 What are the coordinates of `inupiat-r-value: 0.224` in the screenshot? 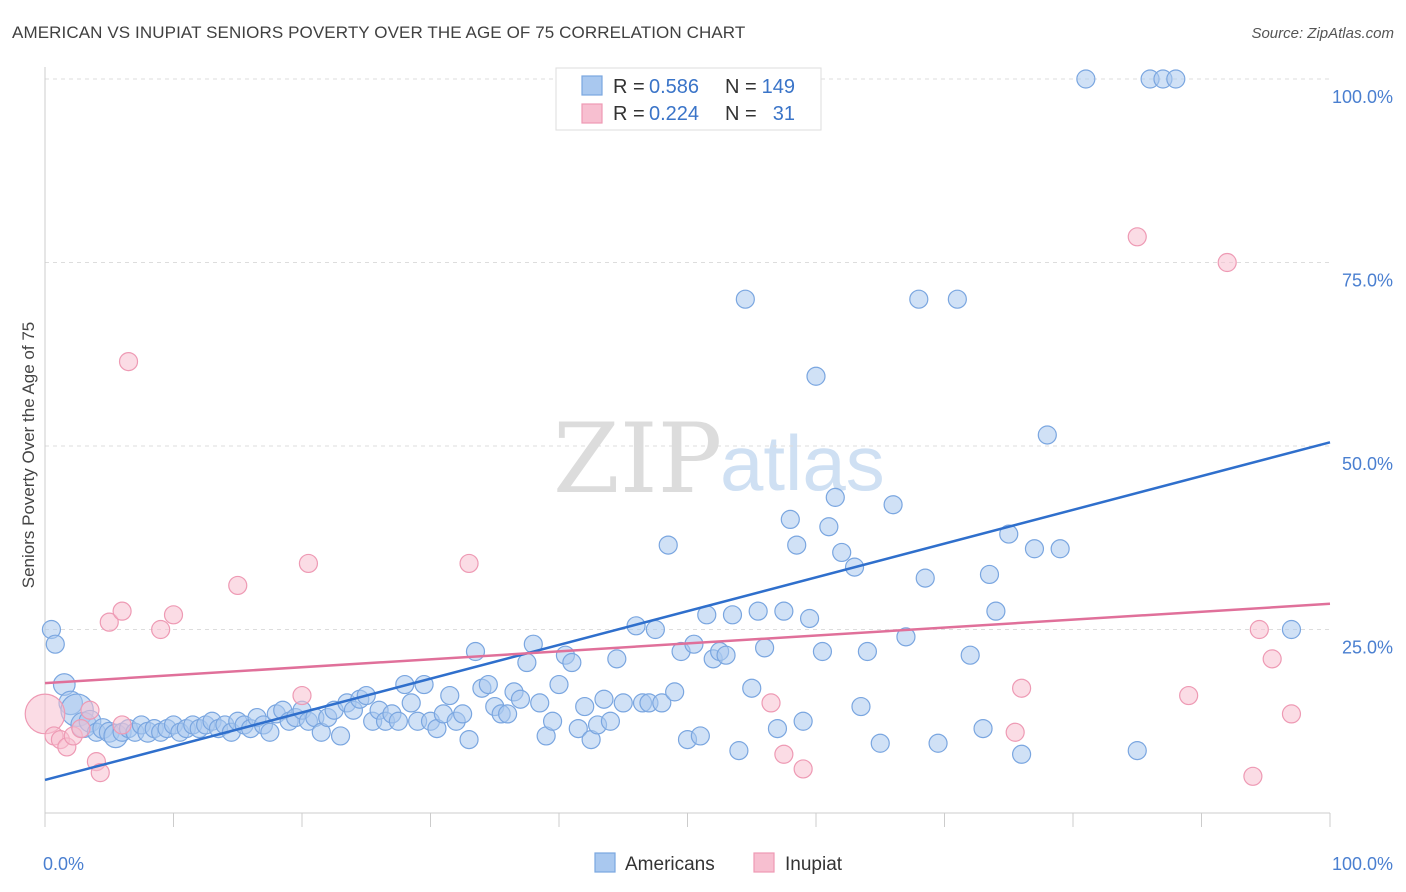 It's located at (674, 114).